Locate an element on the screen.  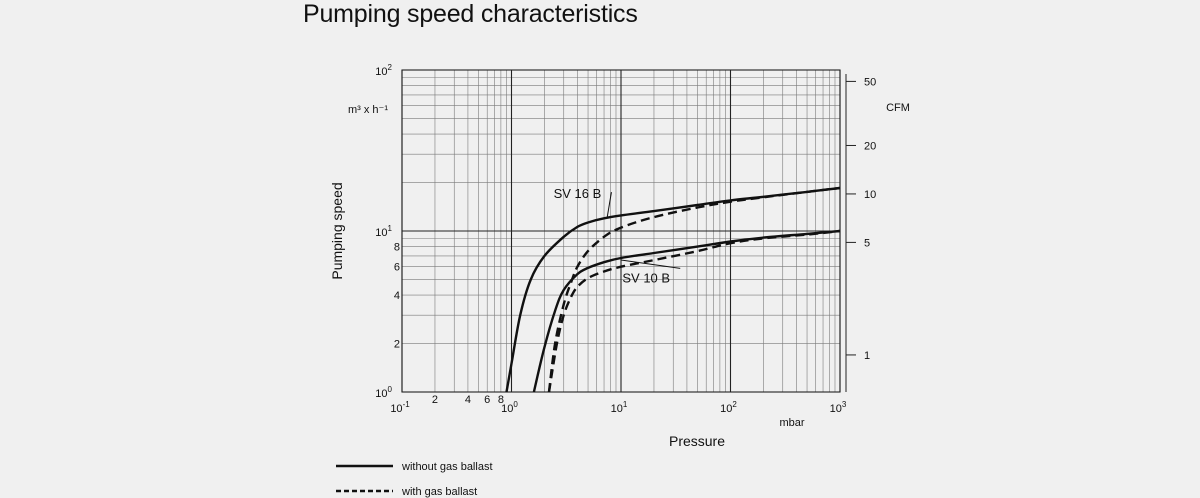
x-tick-label: 10⁰ is located at coordinates (509, 407).